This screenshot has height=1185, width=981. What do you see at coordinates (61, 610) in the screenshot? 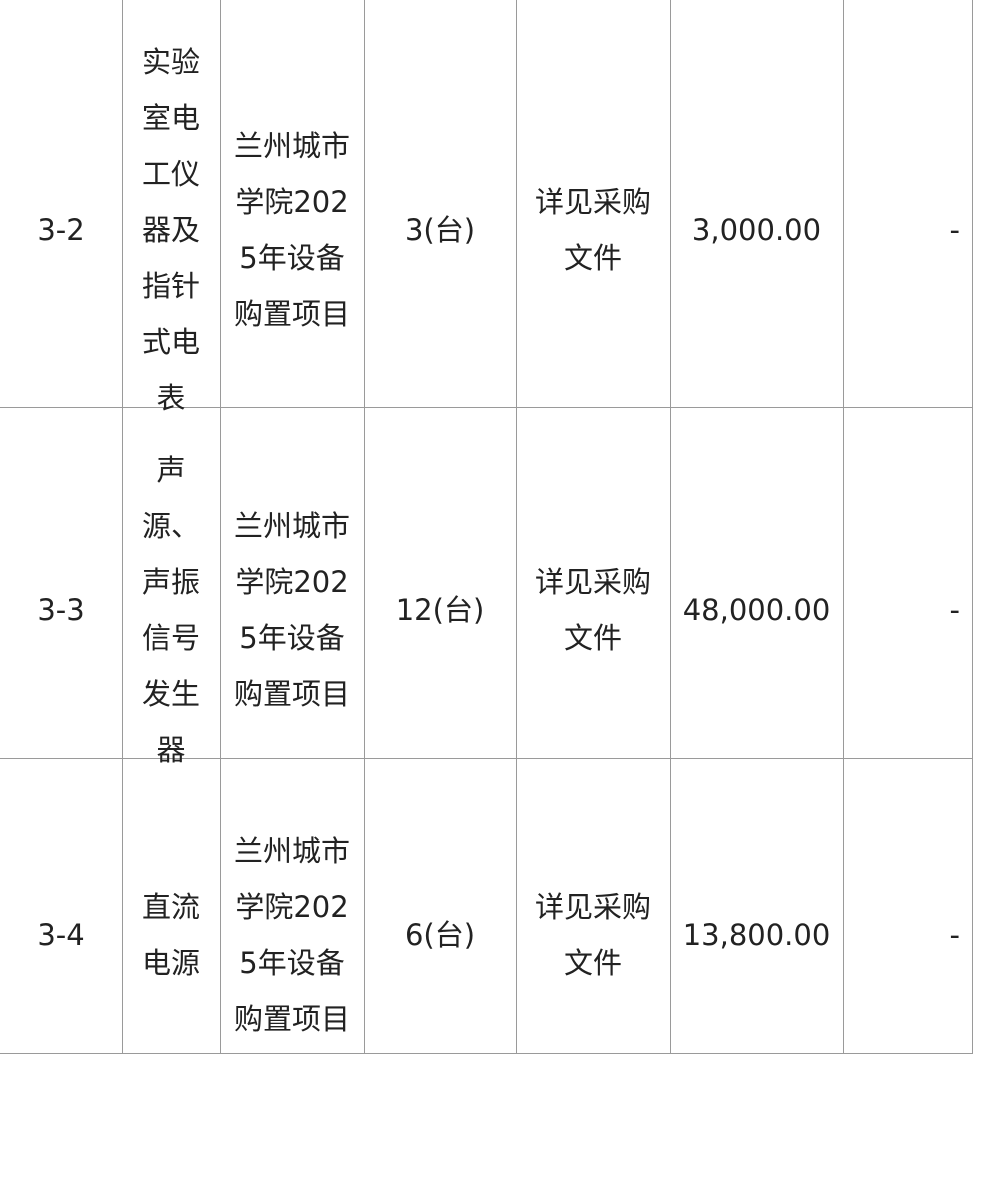
I see `cell-id: 3-3` at bounding box center [61, 610].